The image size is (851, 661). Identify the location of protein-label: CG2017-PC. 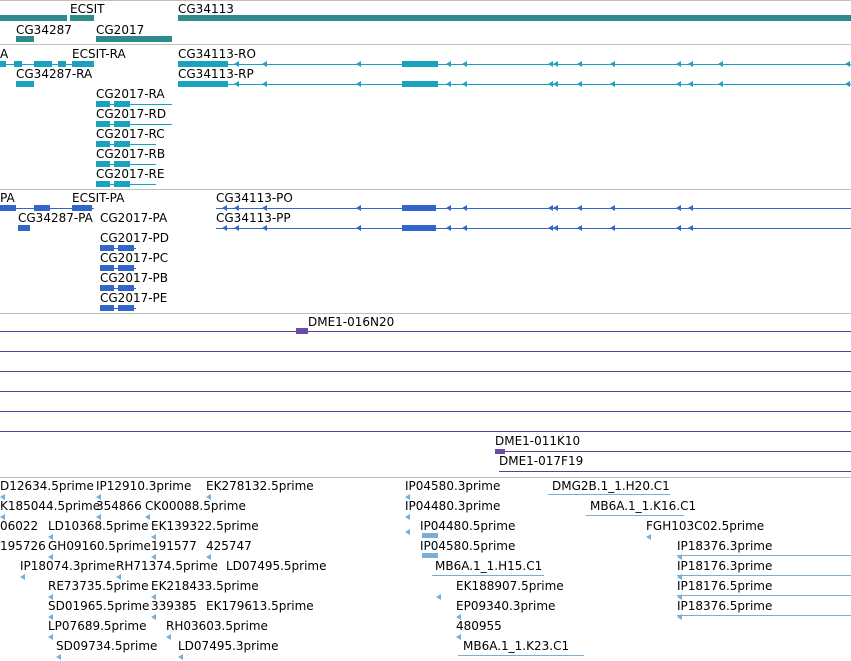
(134, 258).